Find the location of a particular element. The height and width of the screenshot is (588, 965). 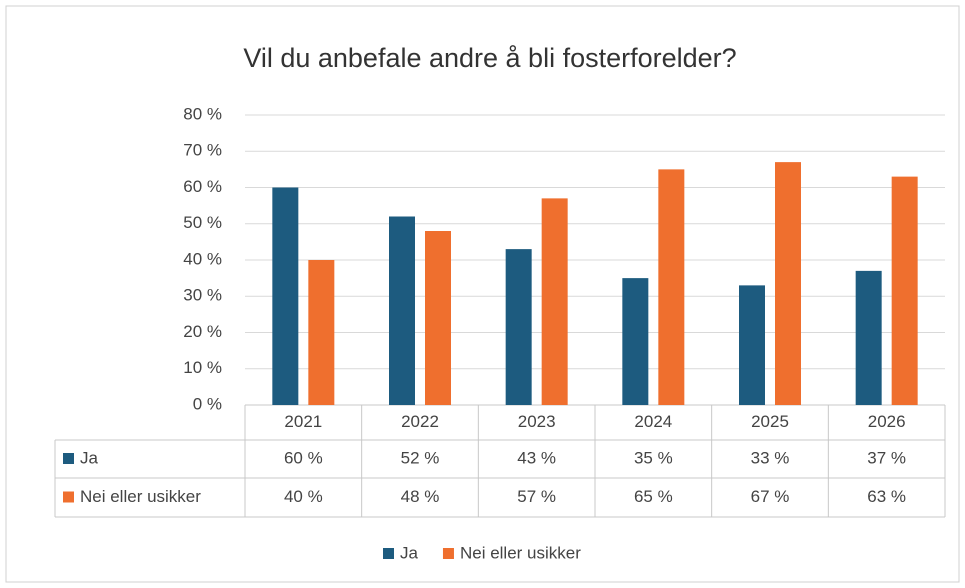

table-cell: 57 % is located at coordinates (536, 496).